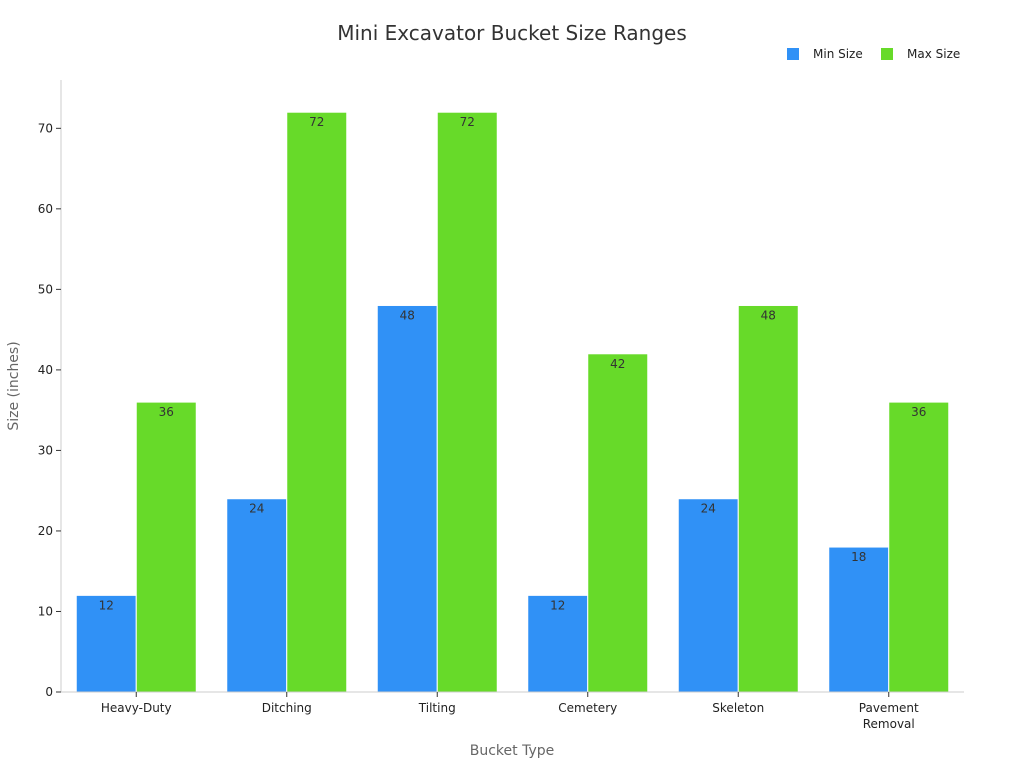 Image resolution: width=1024 pixels, height=768 pixels. I want to click on x-tick-label: Pavement, so click(889, 708).